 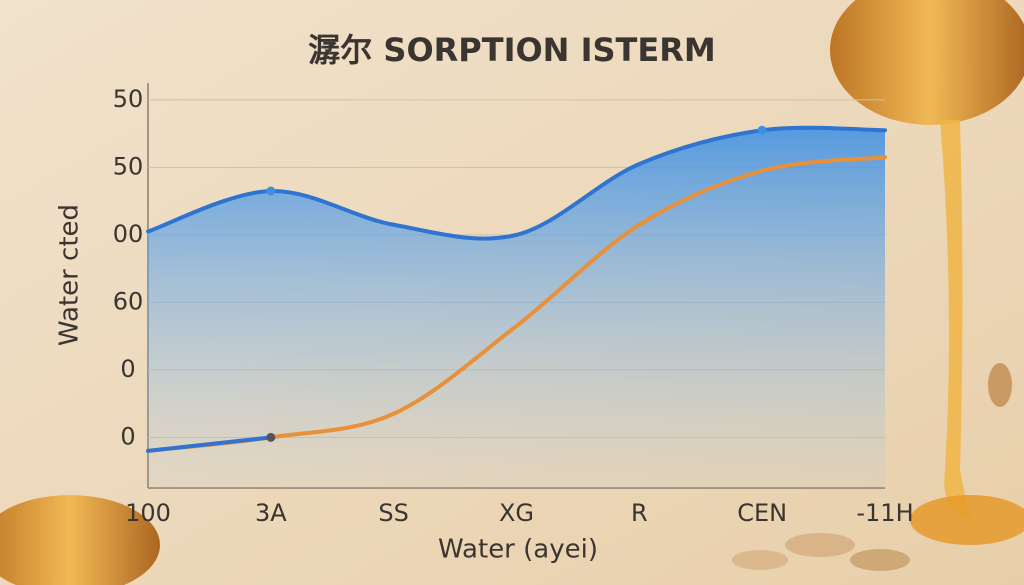 I want to click on x-tick-label: -11H, so click(x=884, y=513).